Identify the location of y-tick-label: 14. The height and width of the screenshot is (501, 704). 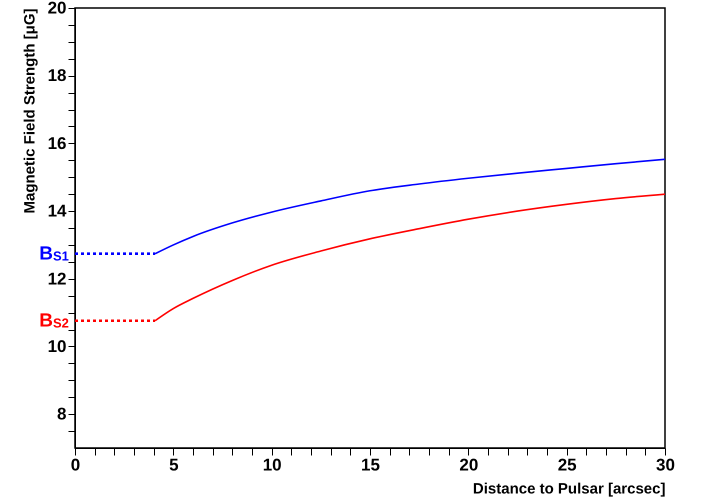
(58, 211).